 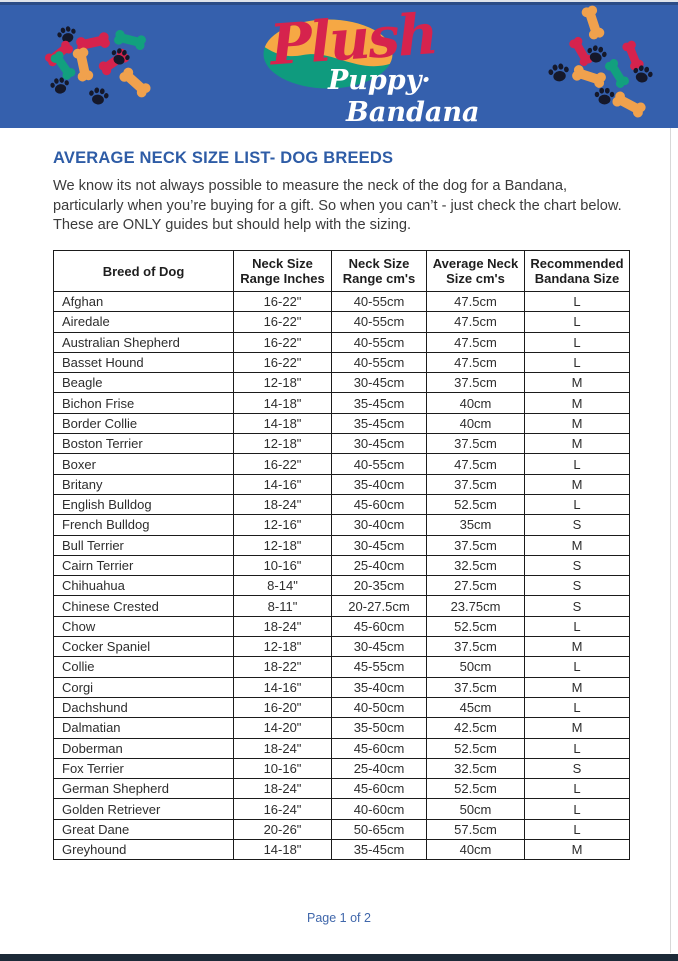 I want to click on table-cell: 18-22", so click(x=282, y=667).